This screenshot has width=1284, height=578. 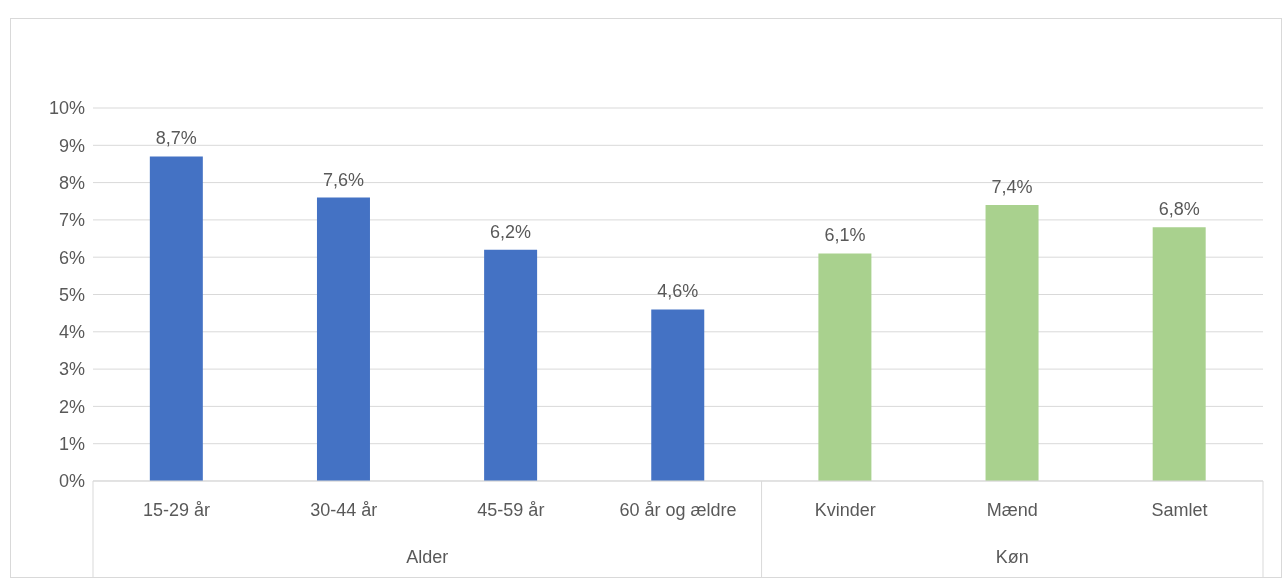 What do you see at coordinates (71, 145) in the screenshot?
I see `y-tick-label: 9%` at bounding box center [71, 145].